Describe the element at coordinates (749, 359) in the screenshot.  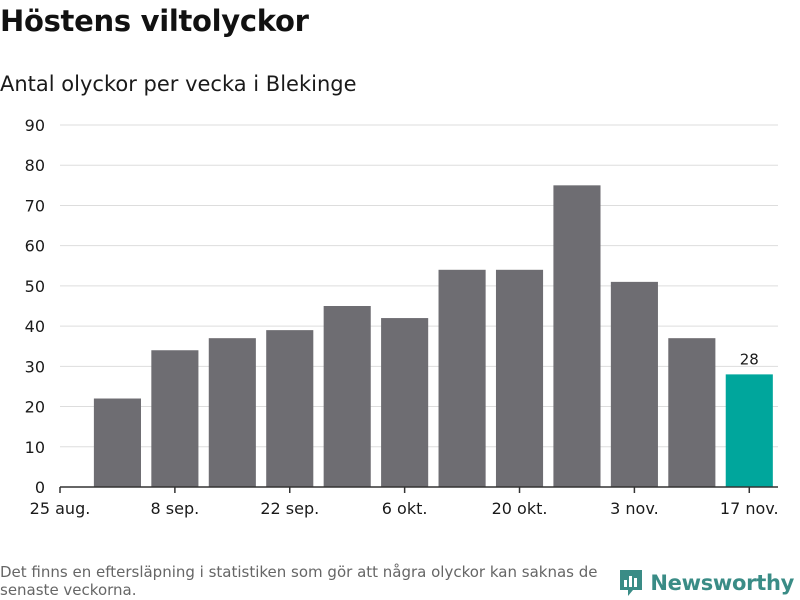
I see `data-label: 28` at that location.